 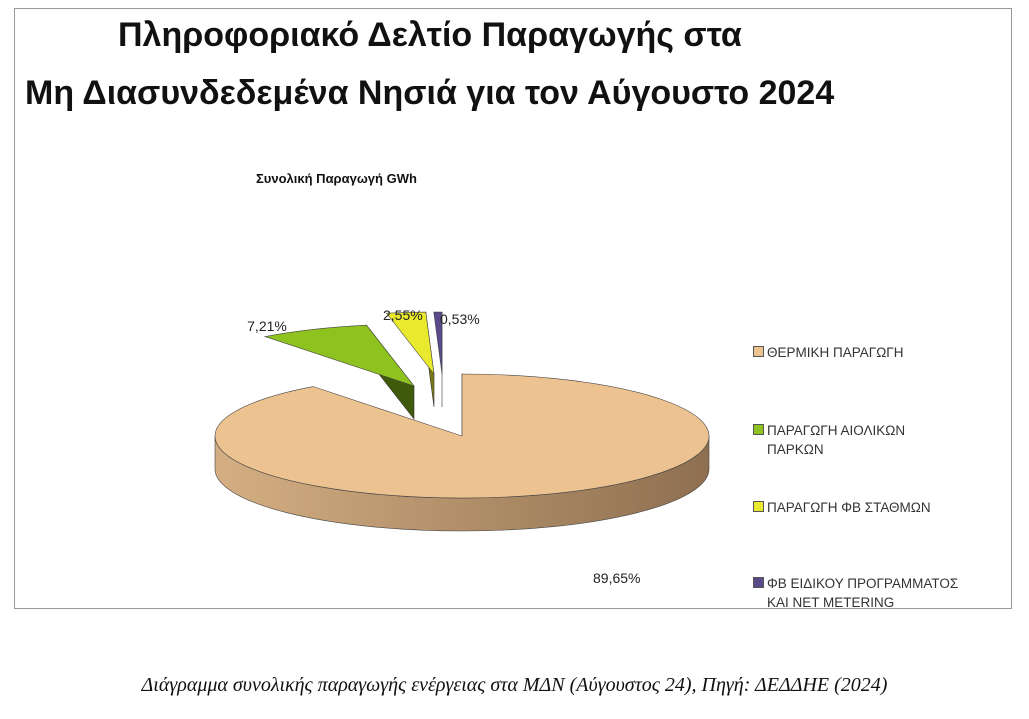 I want to click on legend-item-wind: ΠΑΡΑΓΩΓΗ ΑΙΟΛΙΚΩΝ ΠΑΡΚΩΝ, so click(x=829, y=440).